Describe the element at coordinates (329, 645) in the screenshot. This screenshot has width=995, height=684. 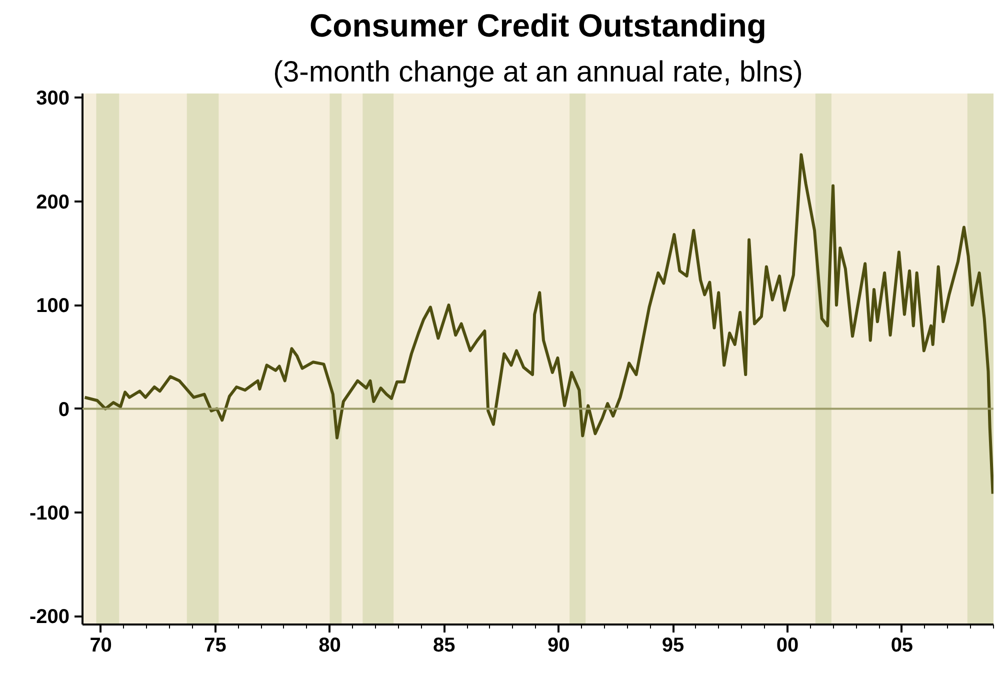
I see `x-tick-label: 80` at that location.